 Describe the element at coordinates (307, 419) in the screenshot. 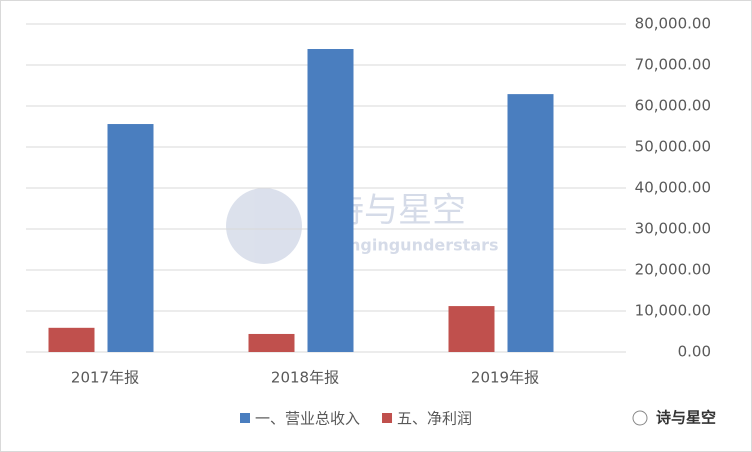

I see `legend-label: 一、营业总收入` at that location.